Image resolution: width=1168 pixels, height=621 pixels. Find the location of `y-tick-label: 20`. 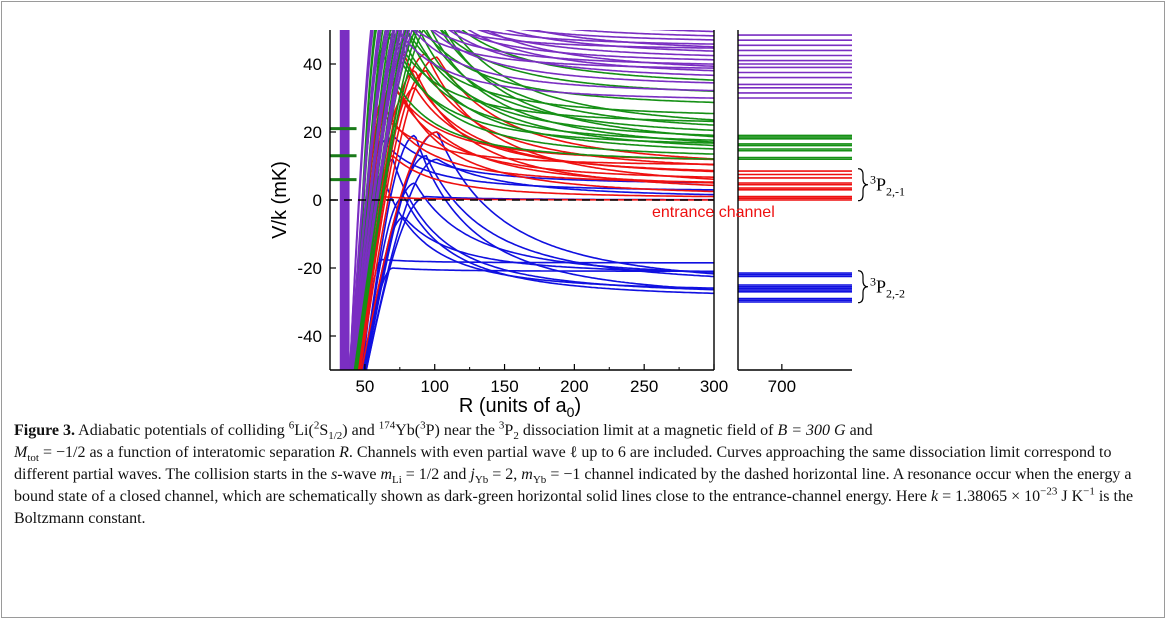

y-tick-label: 20 is located at coordinates (312, 132).